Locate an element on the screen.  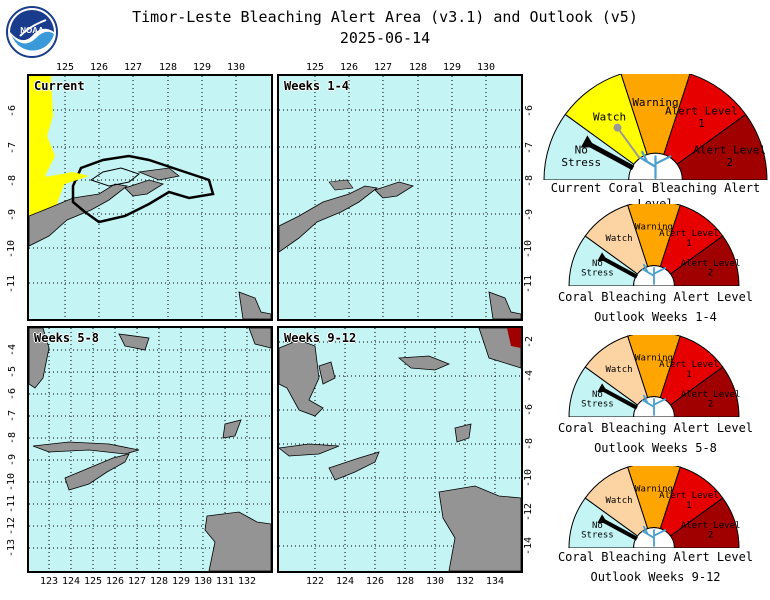
tick-lat: -2 is located at coordinates (530, 342).